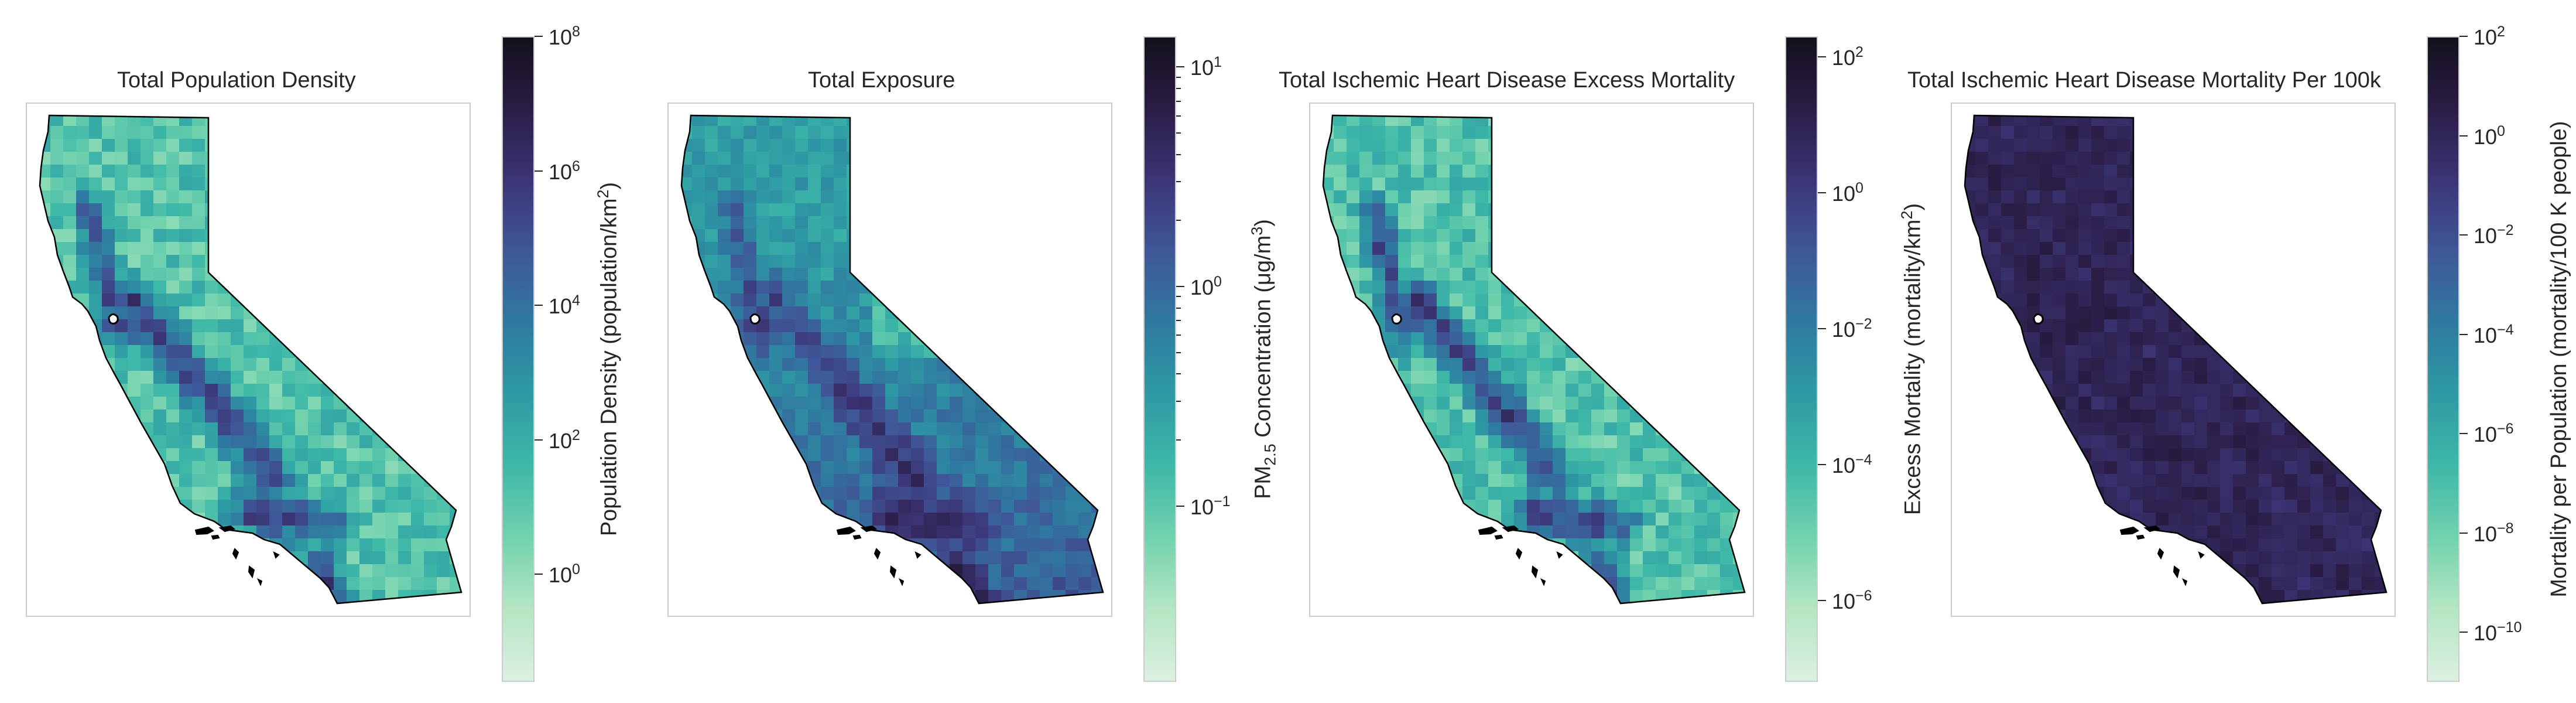  What do you see at coordinates (608, 359) in the screenshot?
I see `colorbar-label: Population Density (population/km2)` at bounding box center [608, 359].